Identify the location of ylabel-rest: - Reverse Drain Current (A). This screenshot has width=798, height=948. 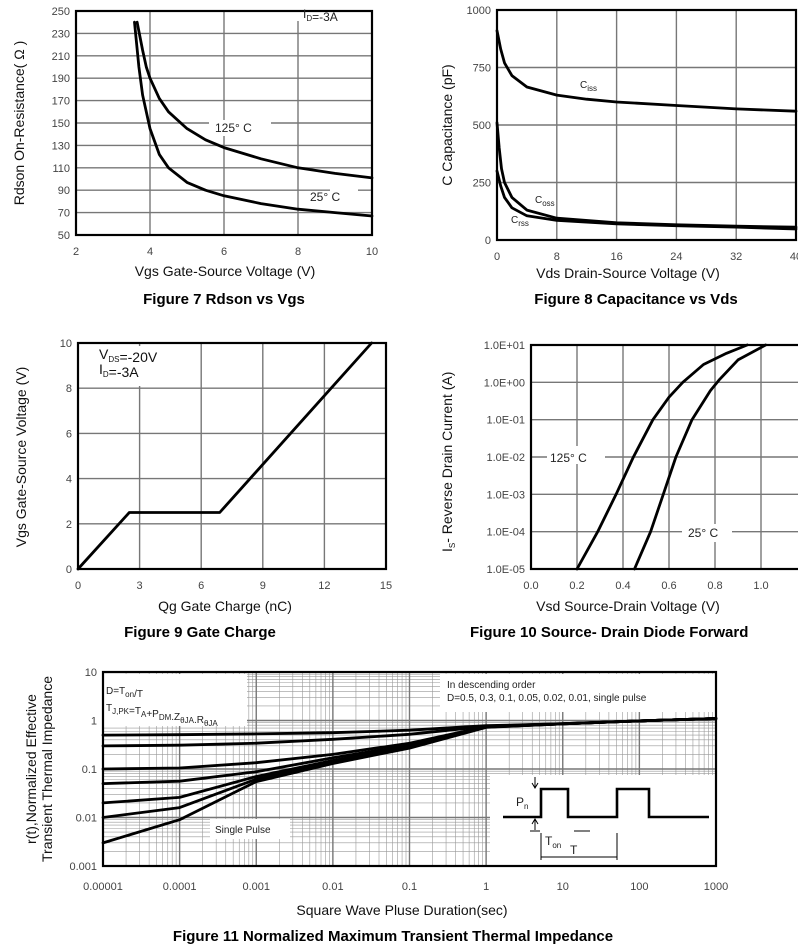
(447, 457).